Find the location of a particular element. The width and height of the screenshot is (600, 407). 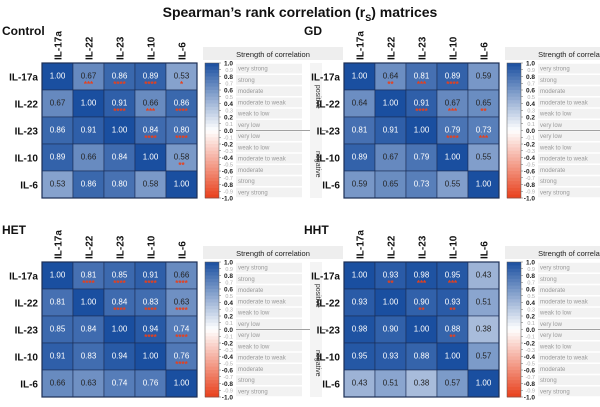

row-label: IL-17a is located at coordinates (23, 277).